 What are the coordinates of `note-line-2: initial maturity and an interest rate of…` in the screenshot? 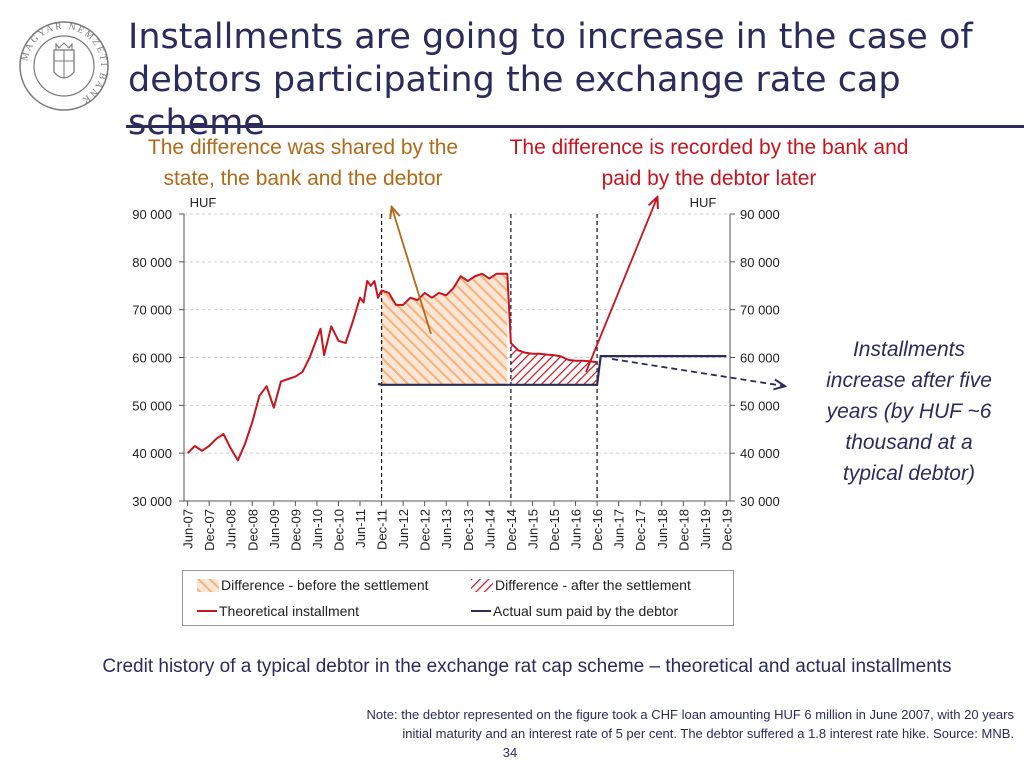 It's located at (708, 733).